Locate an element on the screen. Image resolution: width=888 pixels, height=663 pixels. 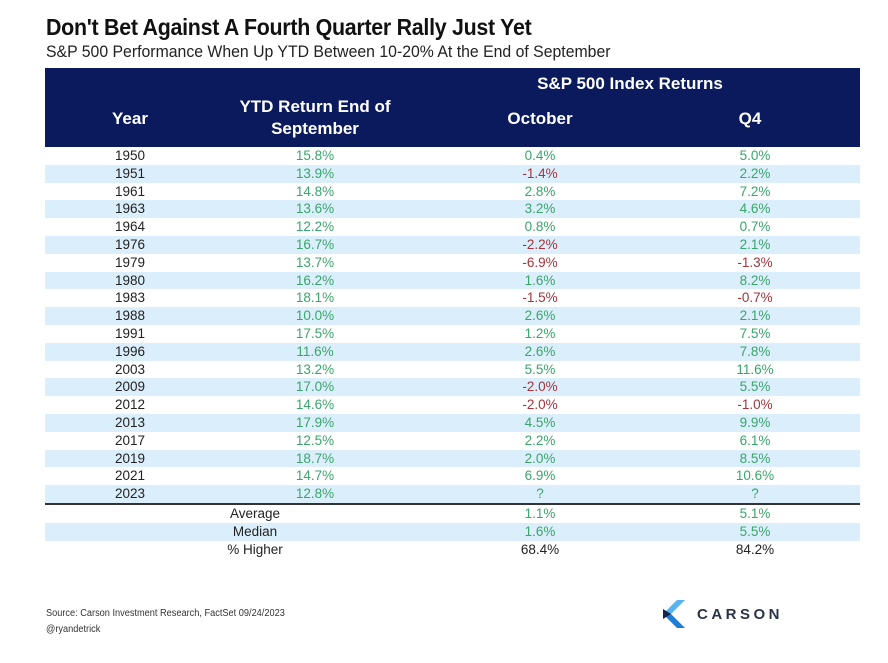
q4-return-cell: 6.1% is located at coordinates (755, 440).